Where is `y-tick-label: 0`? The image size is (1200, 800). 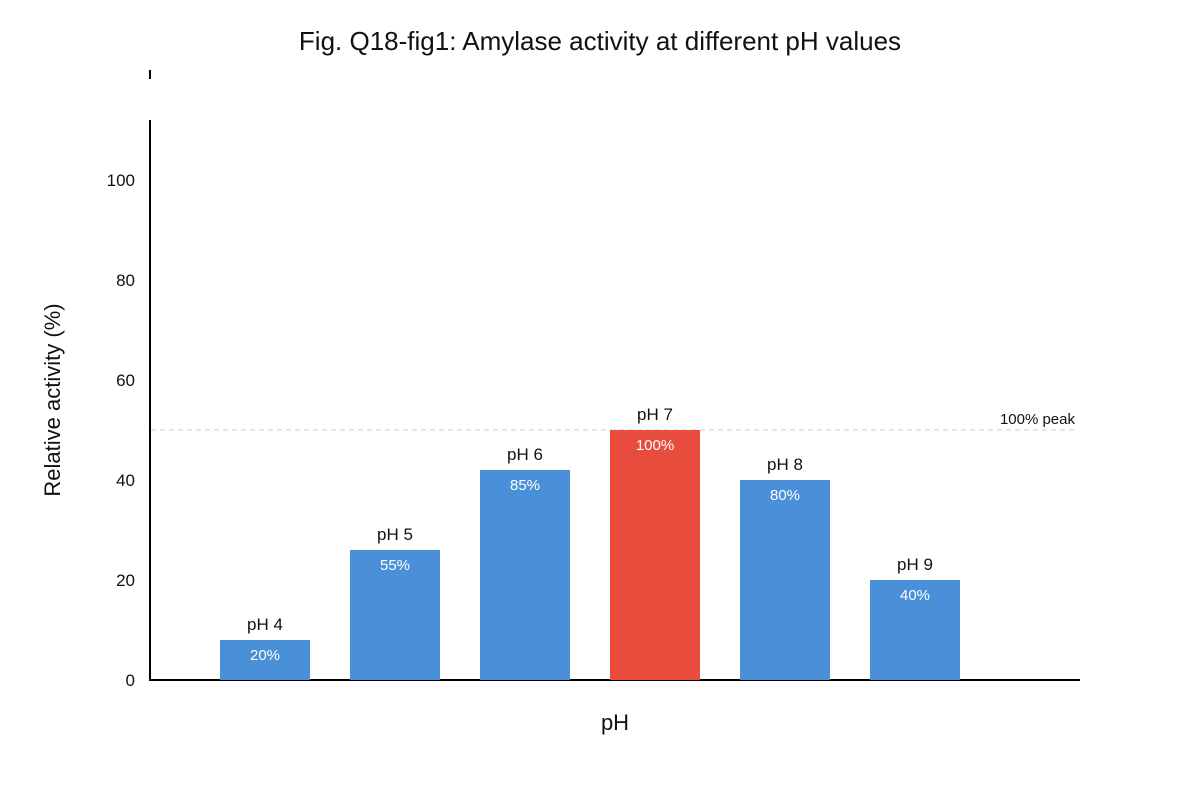 y-tick-label: 0 is located at coordinates (130, 680).